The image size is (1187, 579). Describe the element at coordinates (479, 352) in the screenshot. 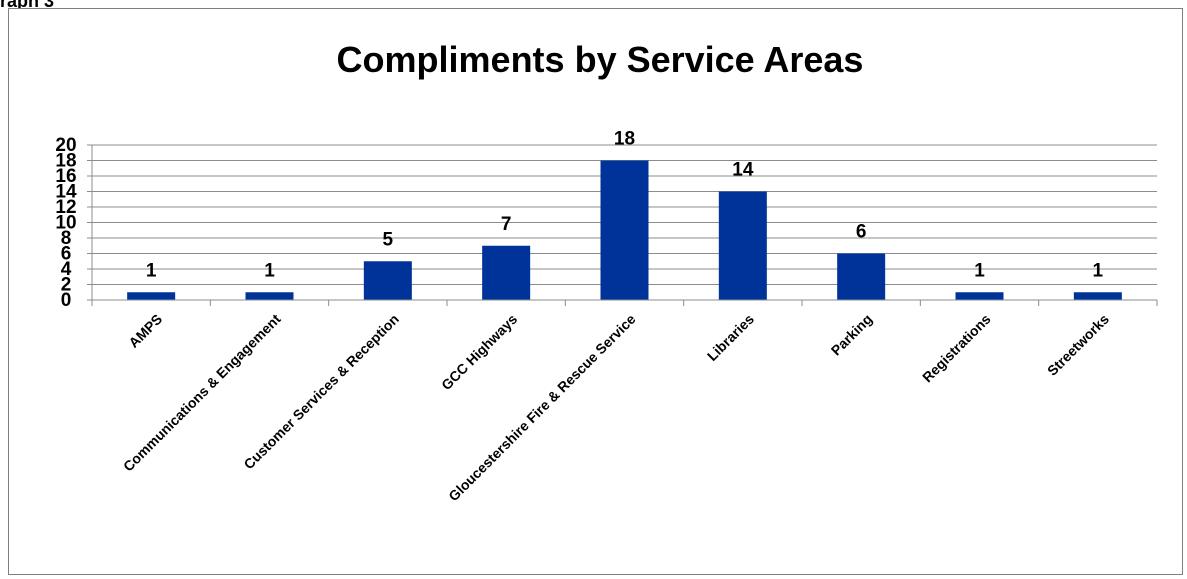

I see `x-tick-label: GCC Highways` at that location.